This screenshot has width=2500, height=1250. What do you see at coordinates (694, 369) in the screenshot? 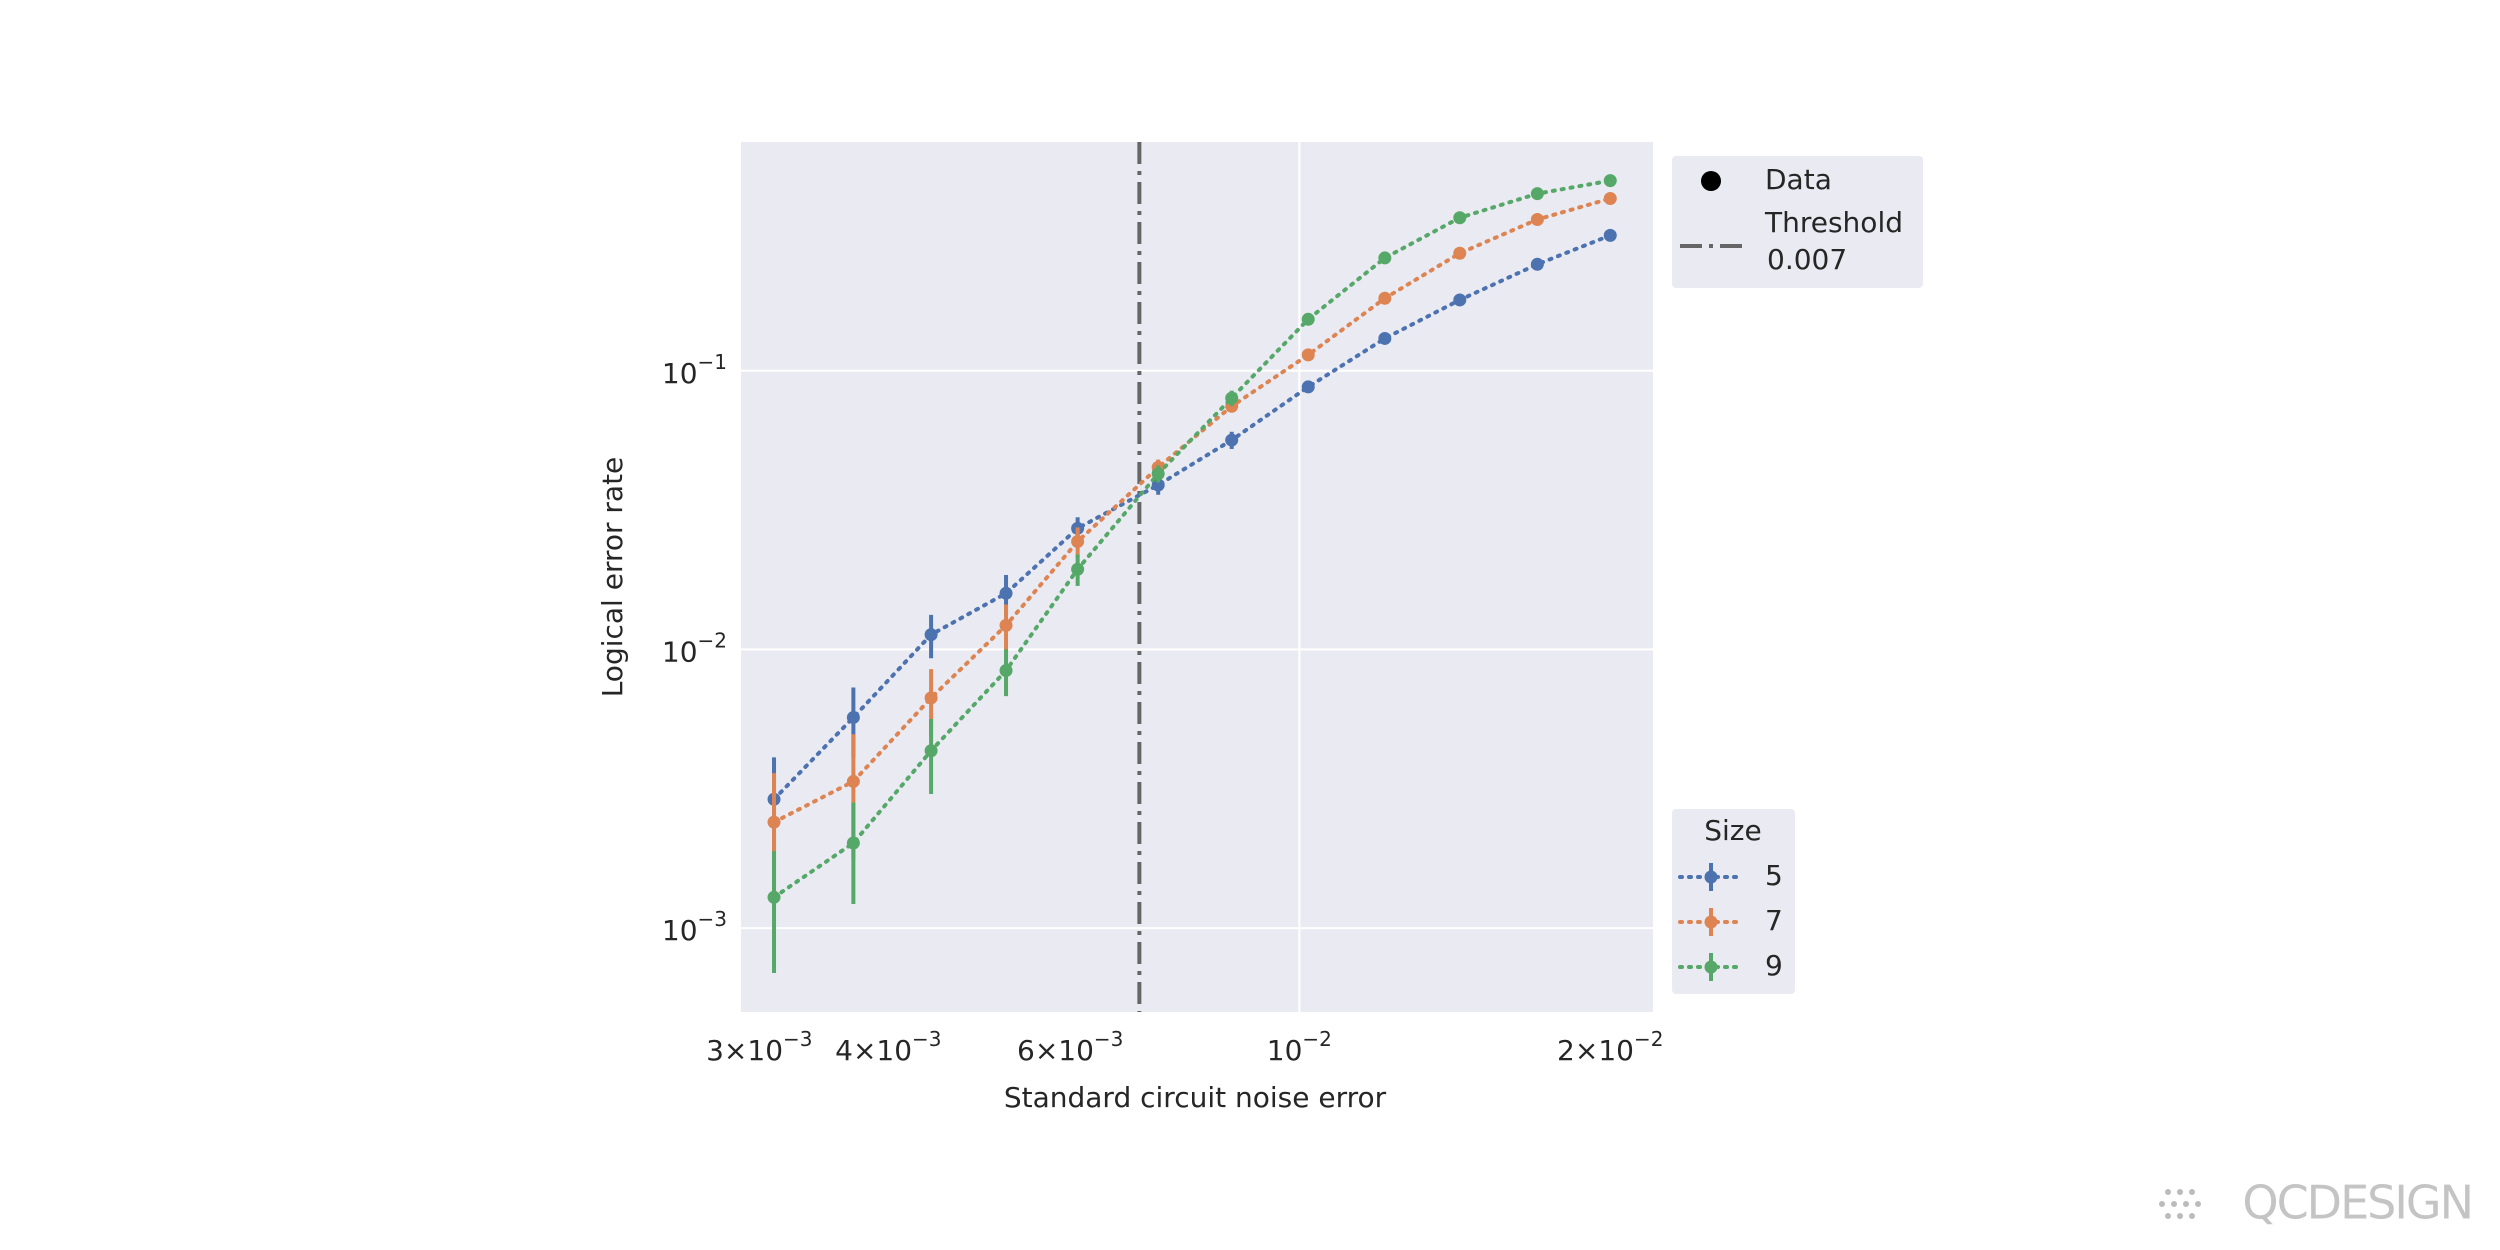
I see `y-tick-label: 10⁻¹` at bounding box center [694, 369].